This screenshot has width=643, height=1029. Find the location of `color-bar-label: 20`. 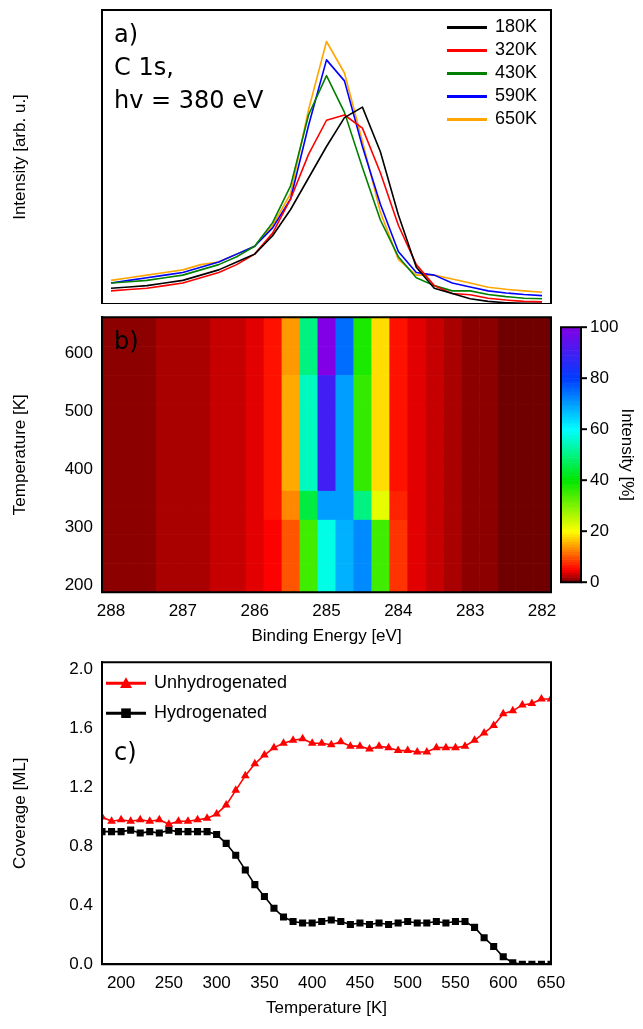

color-bar-label: 20 is located at coordinates (599, 530).